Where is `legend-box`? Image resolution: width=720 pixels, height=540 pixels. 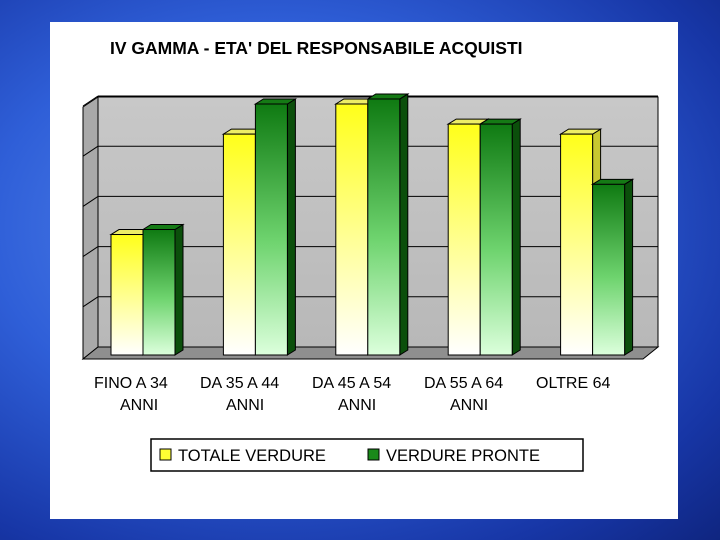
legend-box is located at coordinates (367, 455).